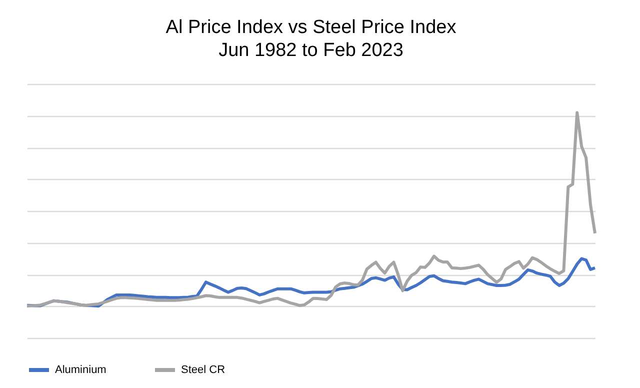  I want to click on legend-label: Aluminium, so click(80, 370).